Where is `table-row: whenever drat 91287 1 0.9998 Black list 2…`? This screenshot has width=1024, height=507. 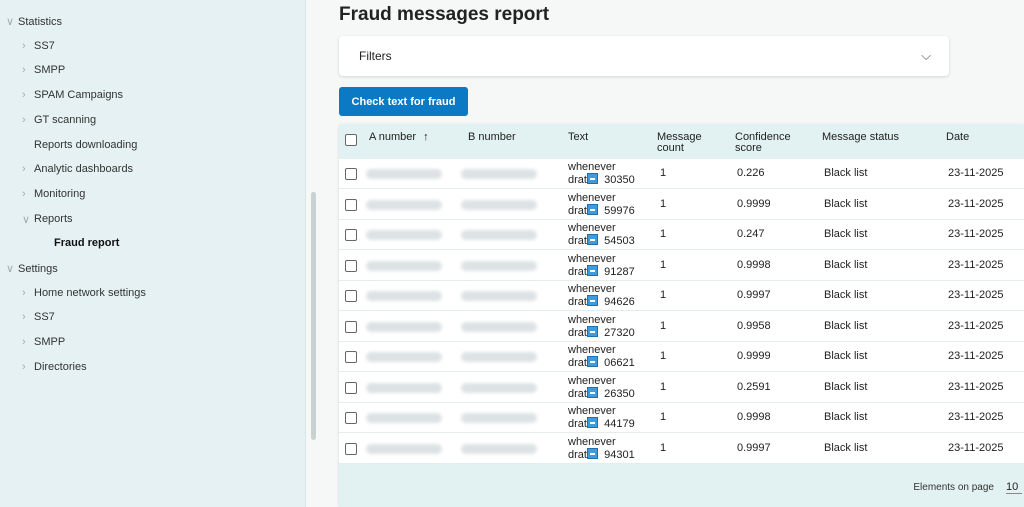 table-row: whenever drat 91287 1 0.9998 Black list 2… is located at coordinates (681, 266).